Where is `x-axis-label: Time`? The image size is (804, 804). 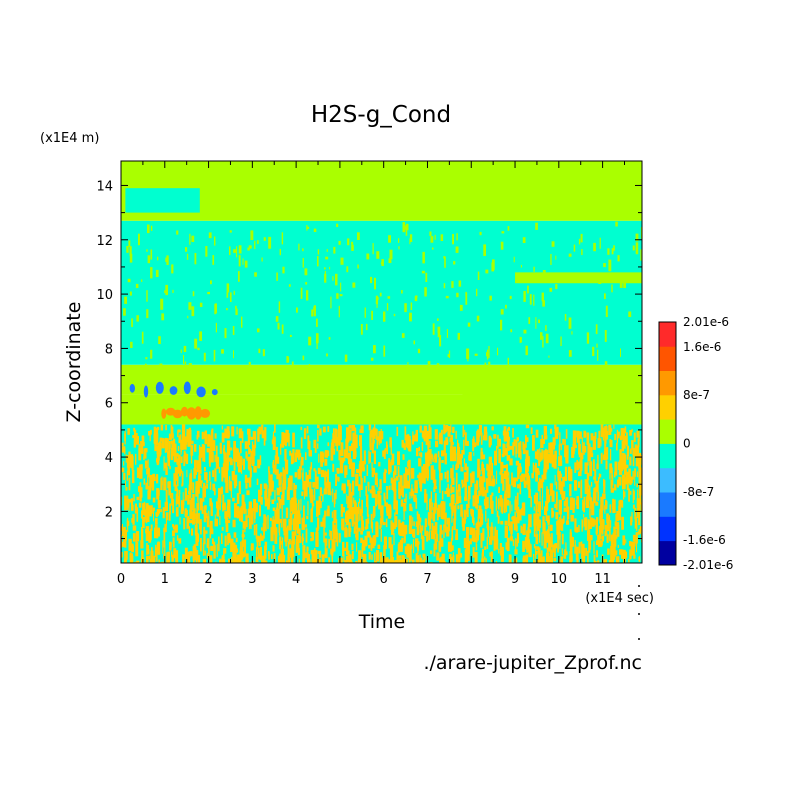 x-axis-label: Time is located at coordinates (382, 622).